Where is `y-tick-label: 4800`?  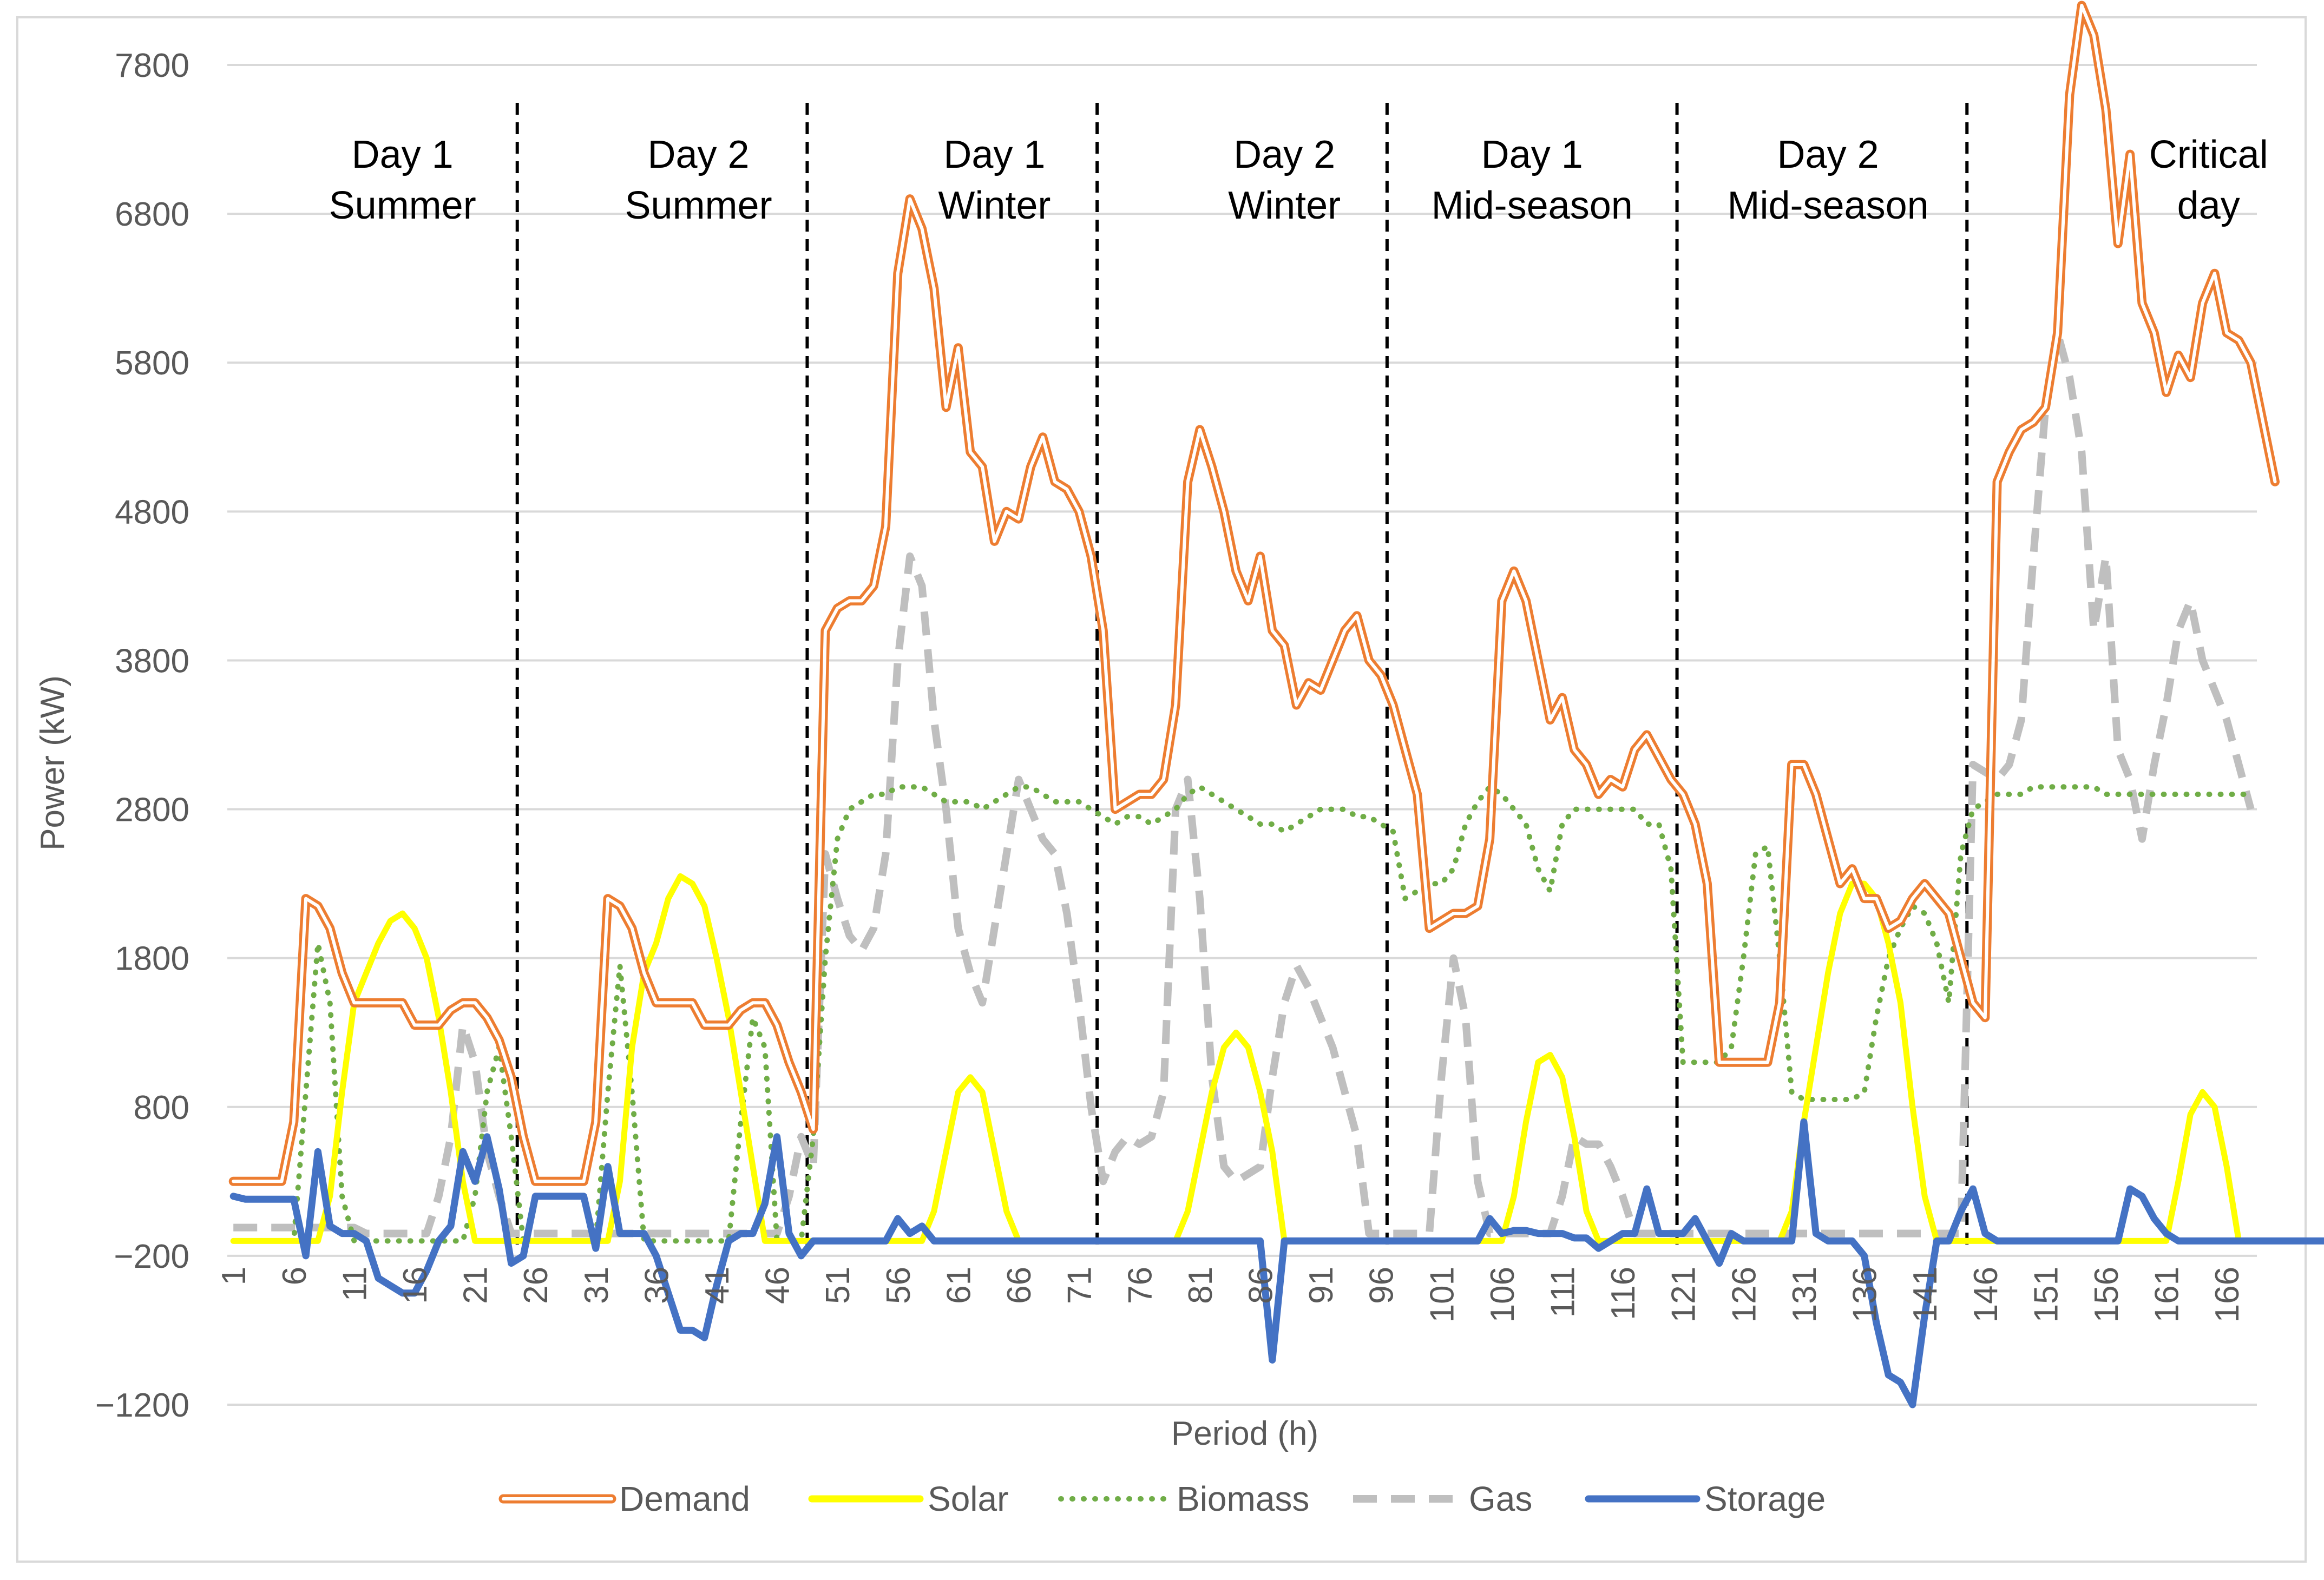 y-tick-label: 4800 is located at coordinates (152, 512).